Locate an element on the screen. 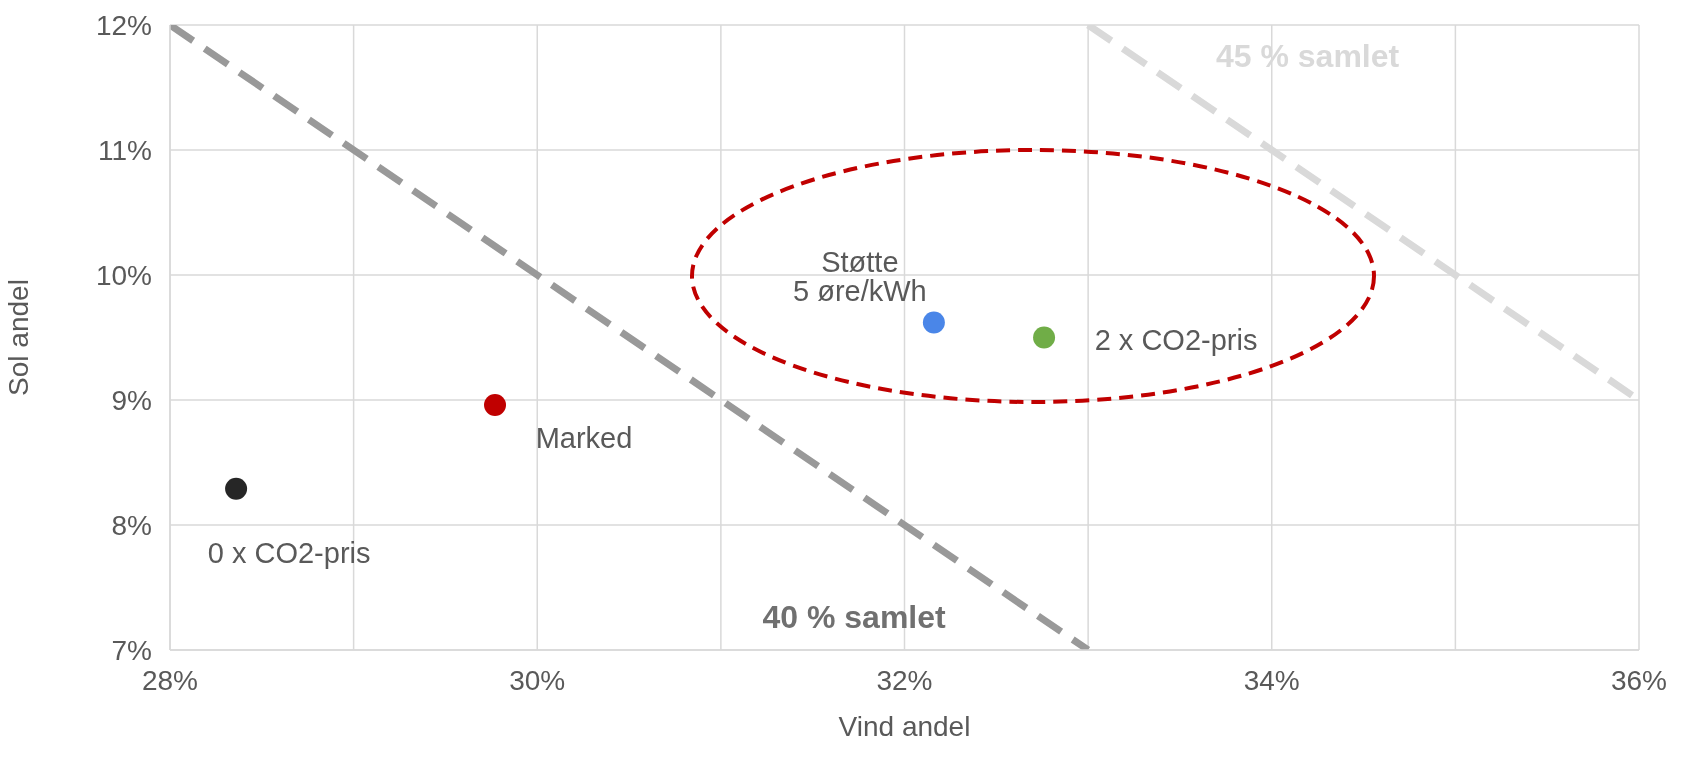  x-tick-label: 36% is located at coordinates (1639, 680).